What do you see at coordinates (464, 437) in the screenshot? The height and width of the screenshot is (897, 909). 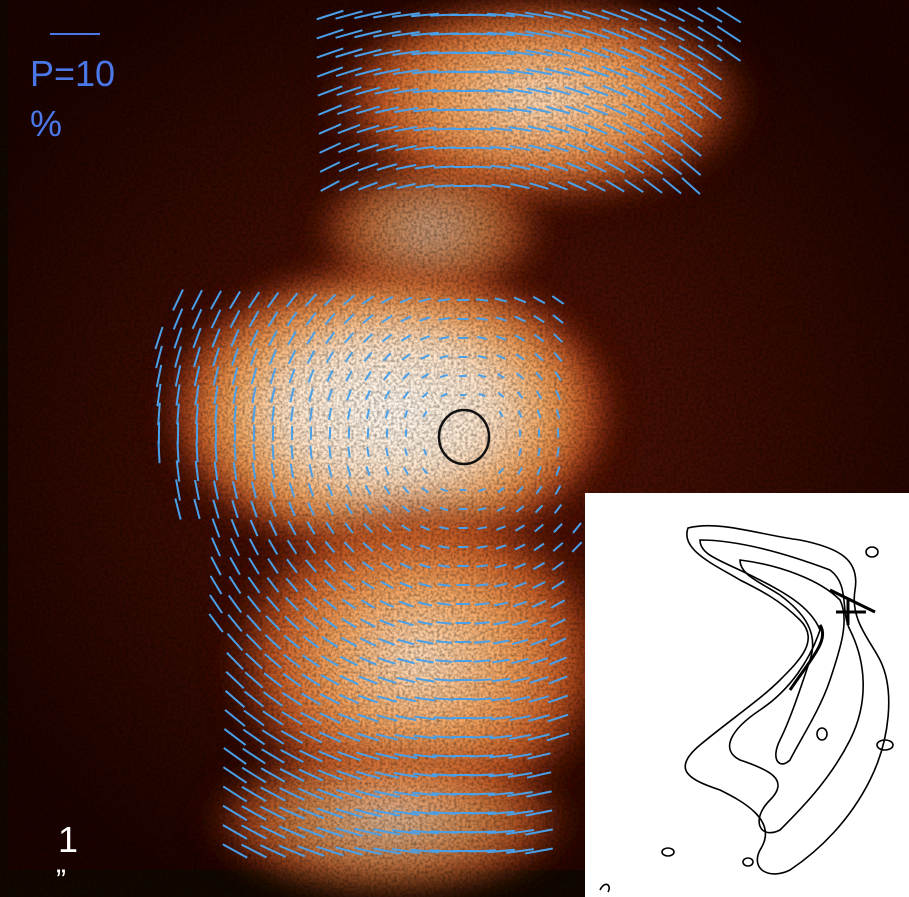 I see `aperture-ellipse` at bounding box center [464, 437].